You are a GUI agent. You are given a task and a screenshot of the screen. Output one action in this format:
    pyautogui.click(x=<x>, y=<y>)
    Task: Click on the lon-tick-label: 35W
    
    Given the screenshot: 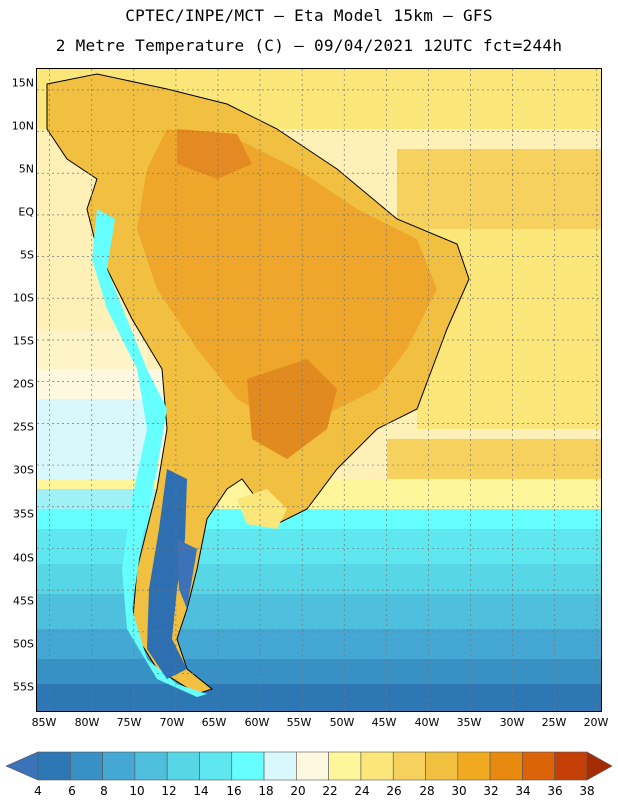 What is the action you would take?
    pyautogui.click(x=469, y=722)
    